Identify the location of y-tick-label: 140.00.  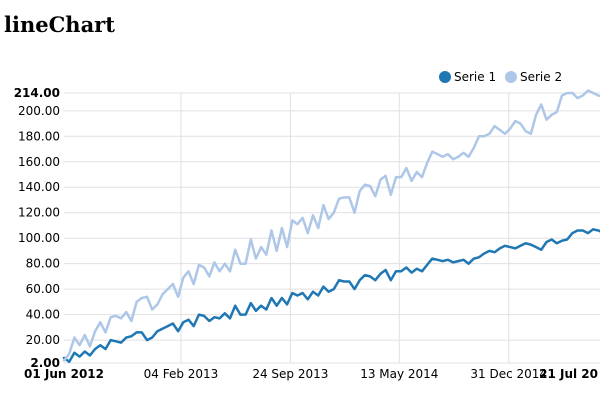
(39, 187).